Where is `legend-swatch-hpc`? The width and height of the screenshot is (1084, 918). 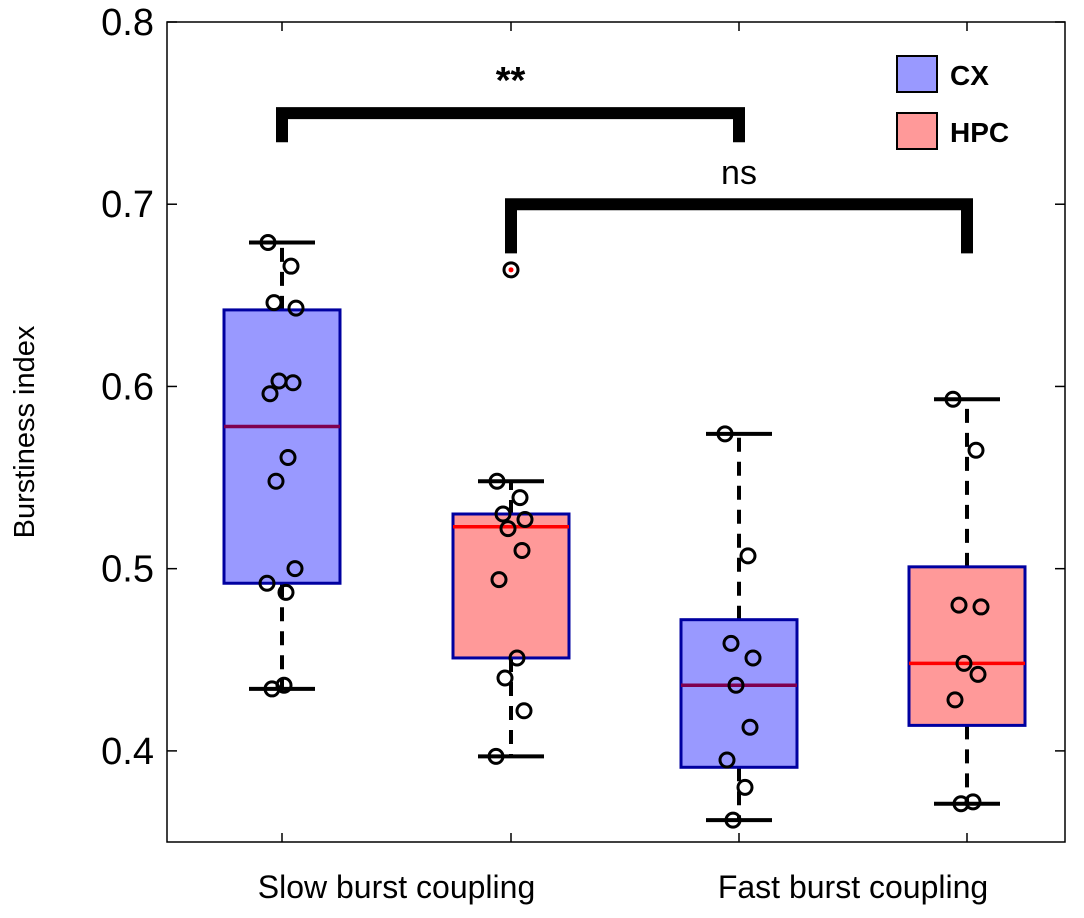 legend-swatch-hpc is located at coordinates (917, 131).